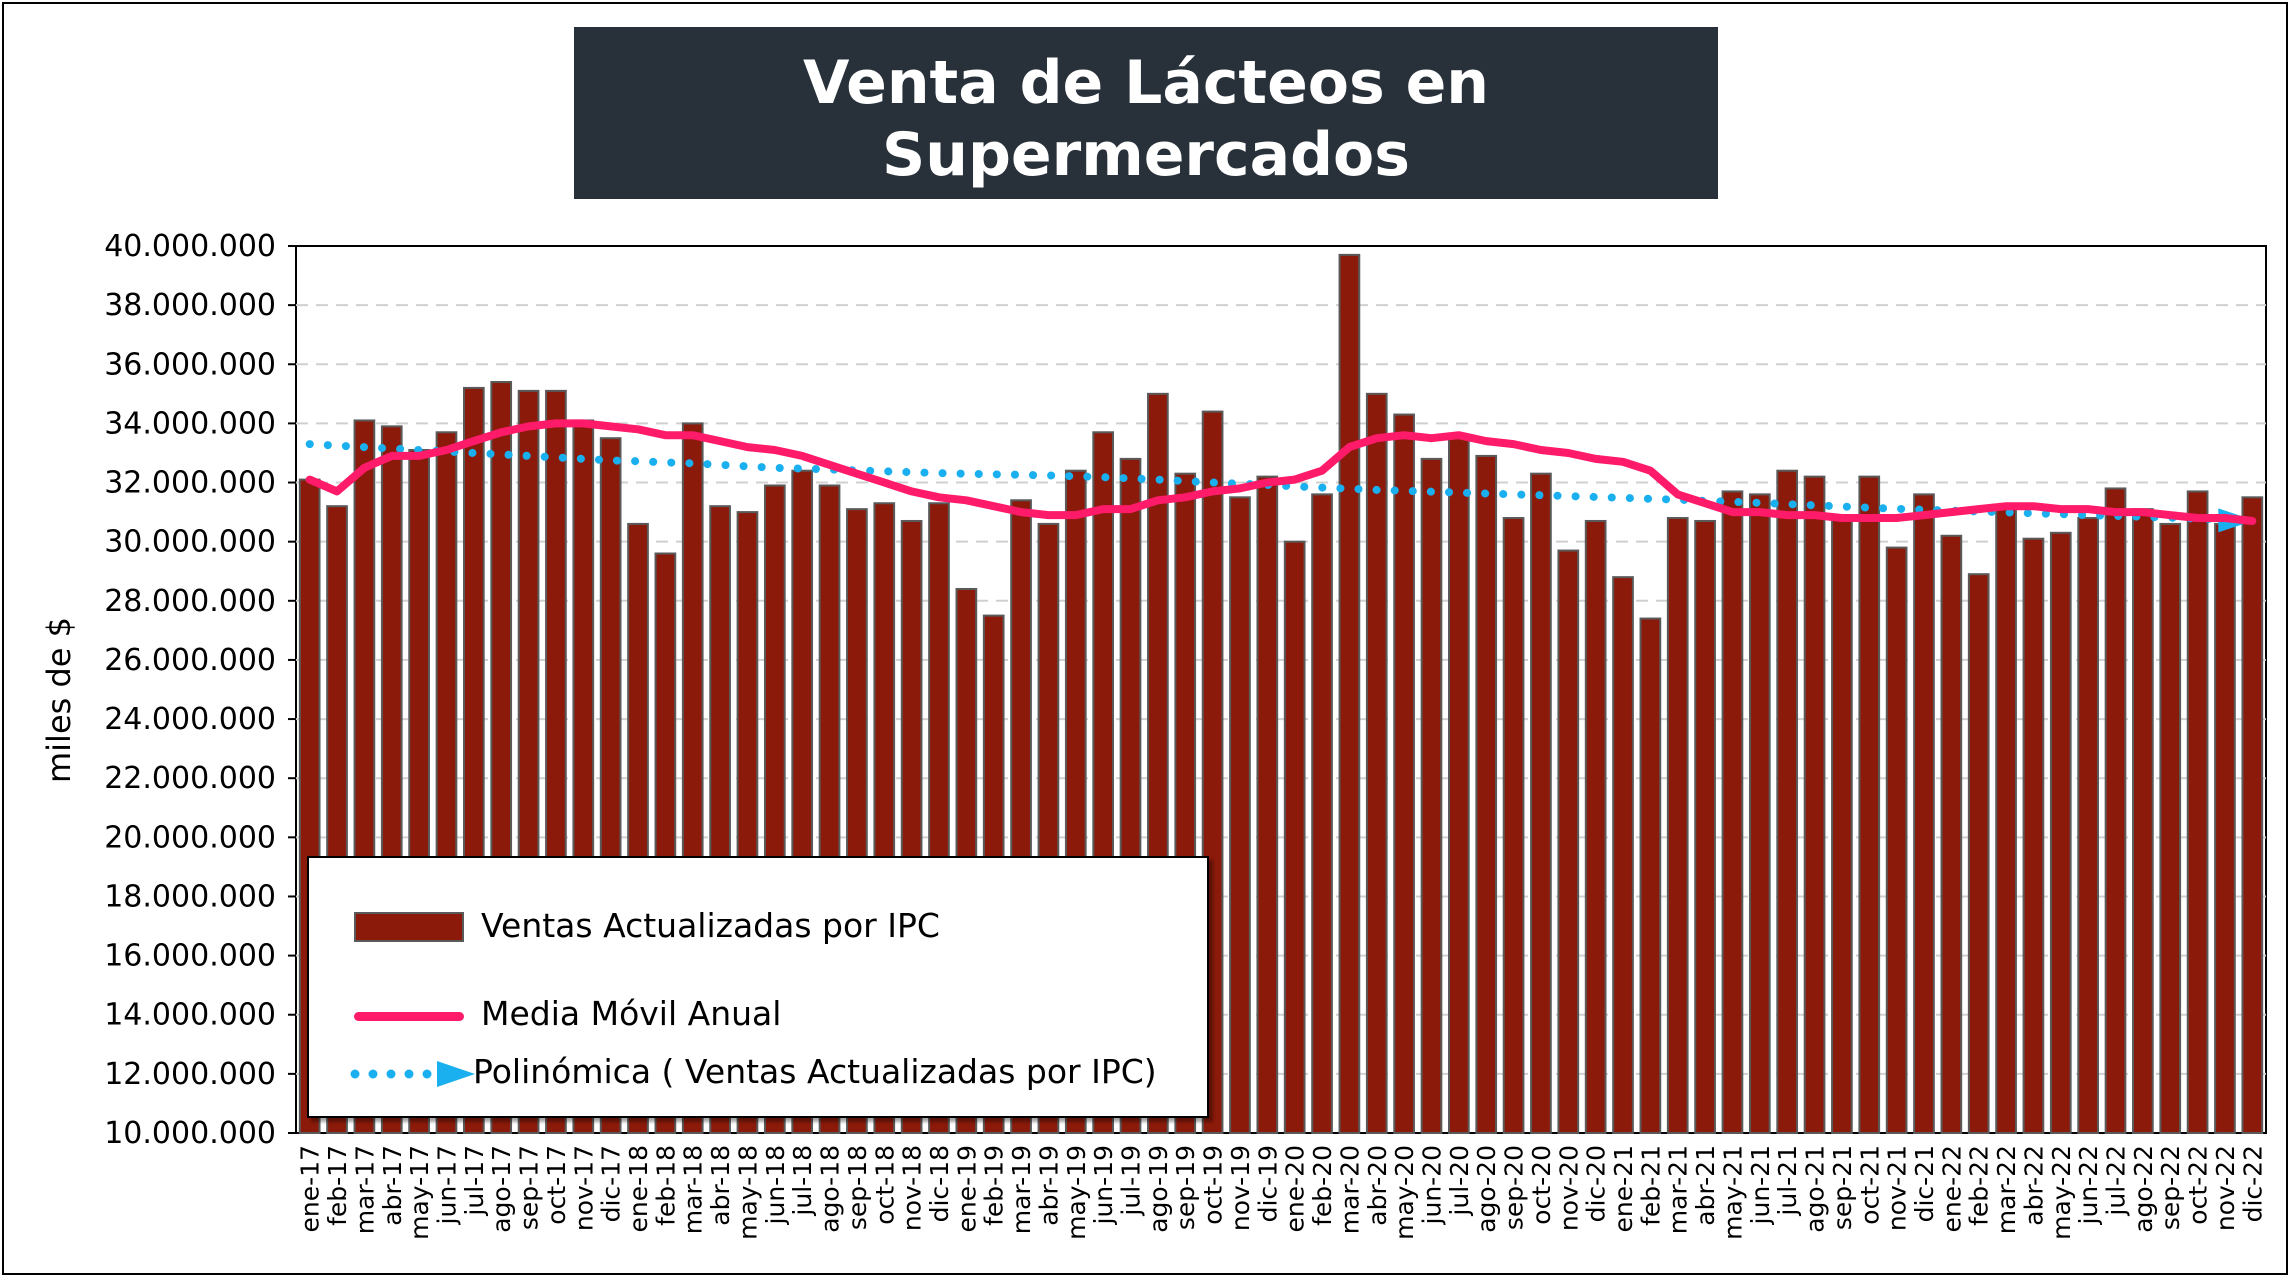 The height and width of the screenshot is (1281, 2294). Describe the element at coordinates (2252, 1183) in the screenshot. I see `x-tick-label: dic-22` at that location.